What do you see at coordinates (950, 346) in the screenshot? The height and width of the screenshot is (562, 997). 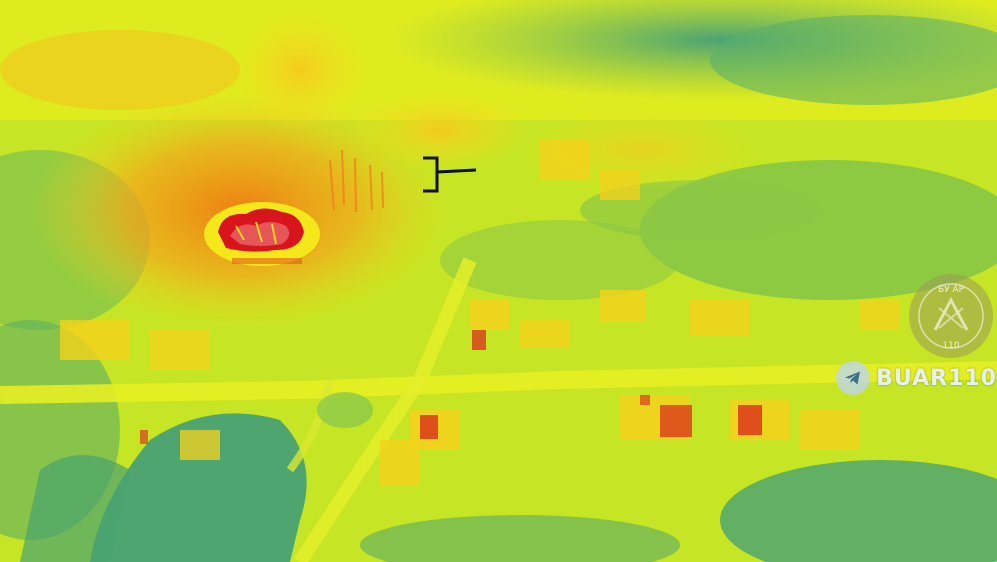 I see `emblem-bottom-text: 110` at bounding box center [950, 346].